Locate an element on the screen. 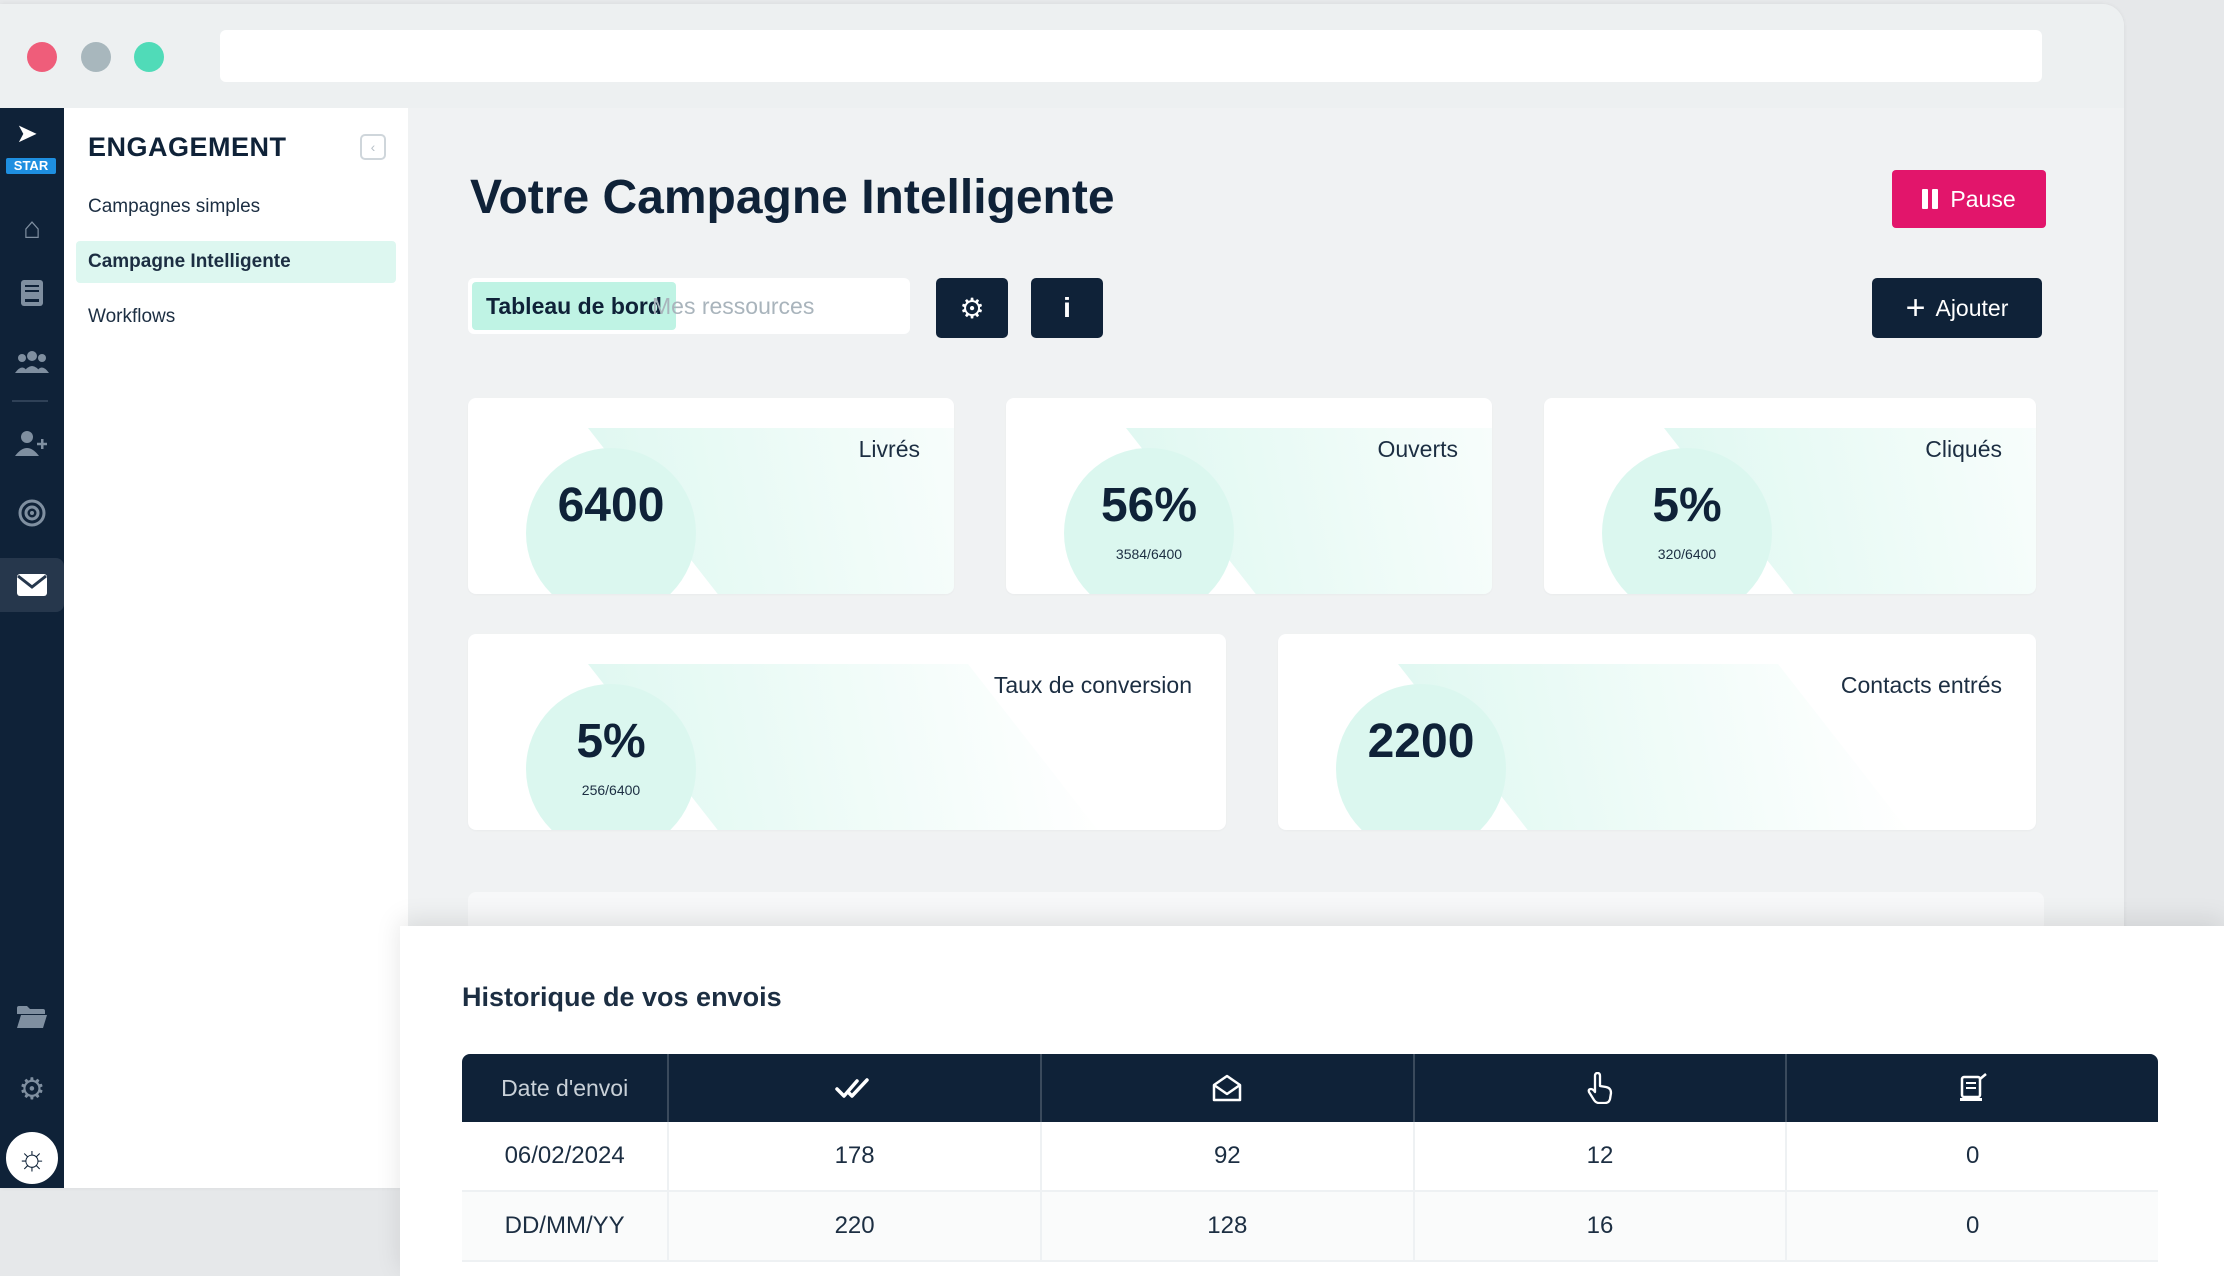 The image size is (2224, 1276). page-title: Votre Campagne Intelligente is located at coordinates (792, 197).